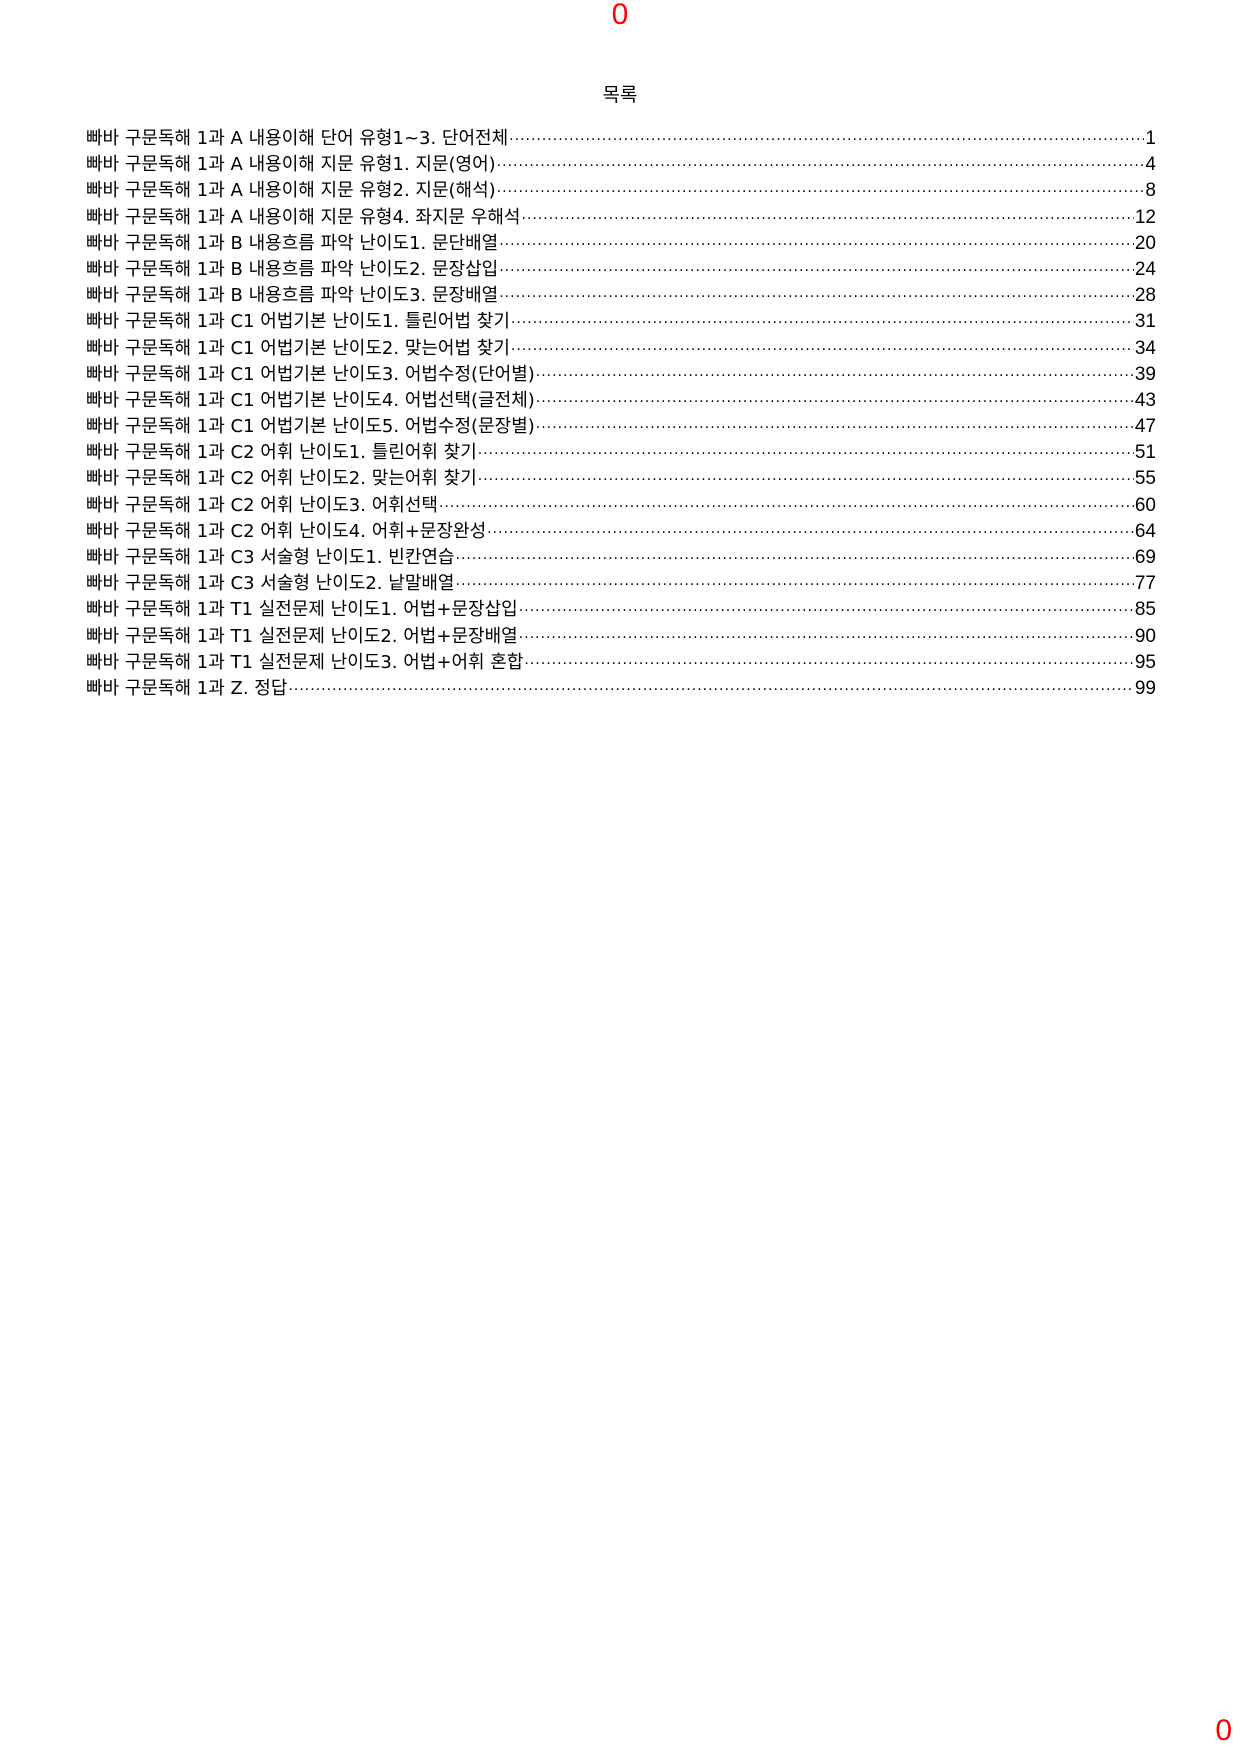 This screenshot has height=1754, width=1240. I want to click on toc-entry-label: 빠바 구문독해 1과 C3 서술형 난이도2. 낱말배열, so click(270, 584).